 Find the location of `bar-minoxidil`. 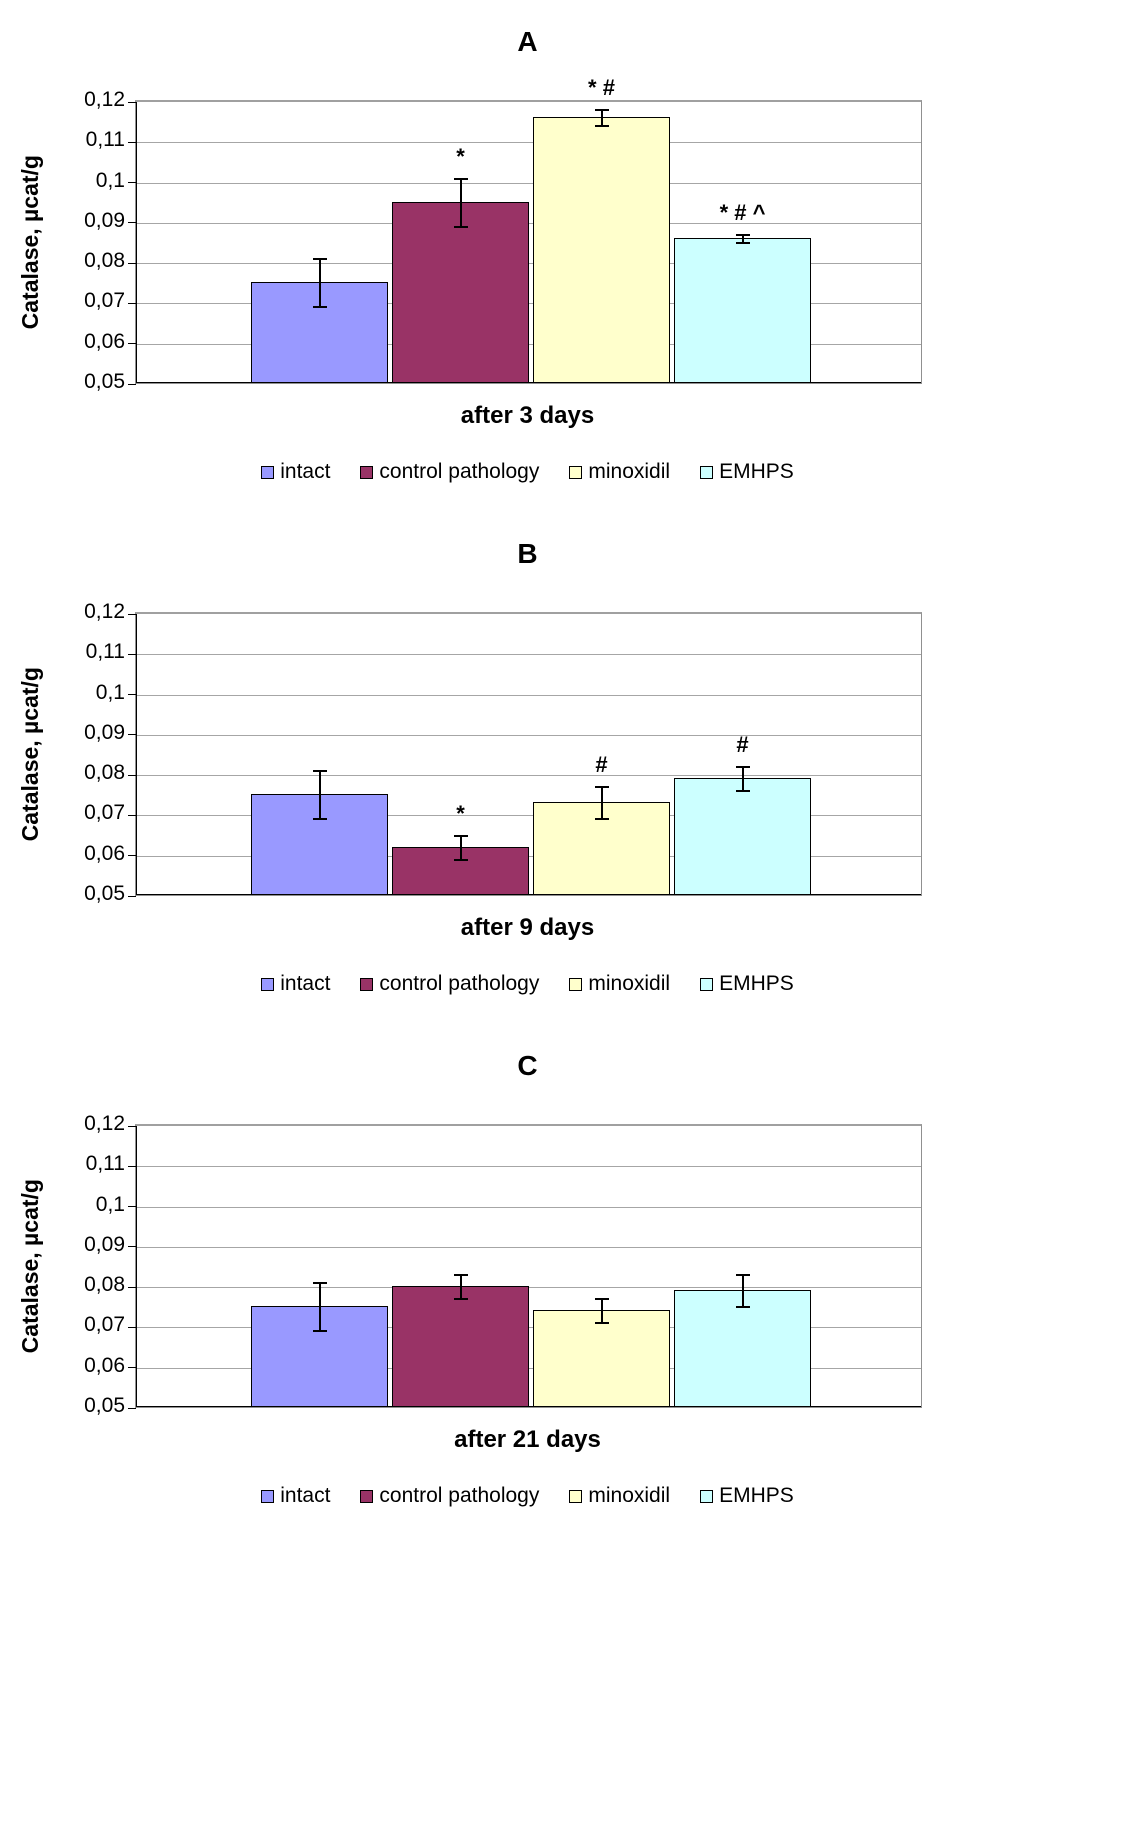

bar-minoxidil is located at coordinates (601, 250).